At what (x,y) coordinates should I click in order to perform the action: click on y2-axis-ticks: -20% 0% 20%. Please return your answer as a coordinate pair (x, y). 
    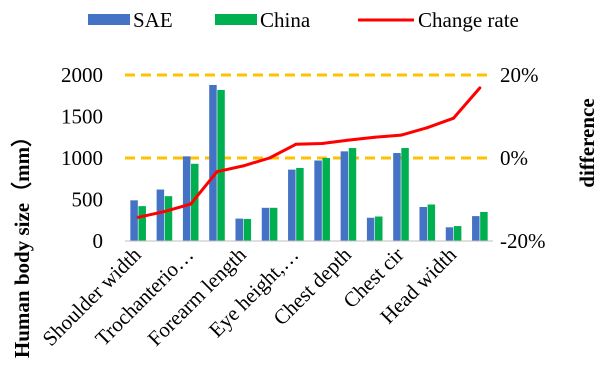
    Looking at the image, I should click on (523, 158).